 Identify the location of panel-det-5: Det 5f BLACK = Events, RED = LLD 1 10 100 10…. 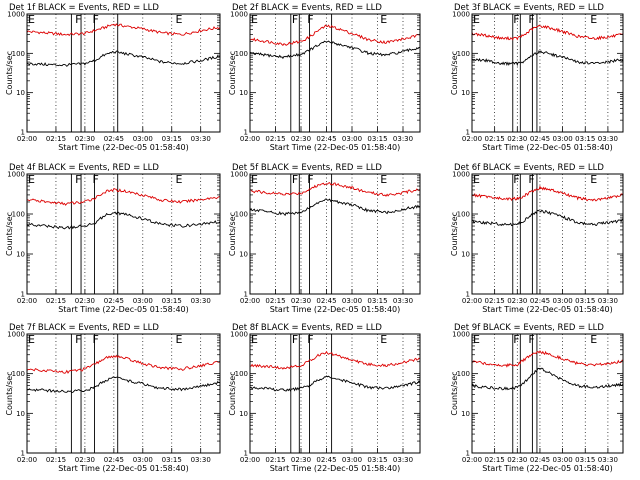
(324, 238).